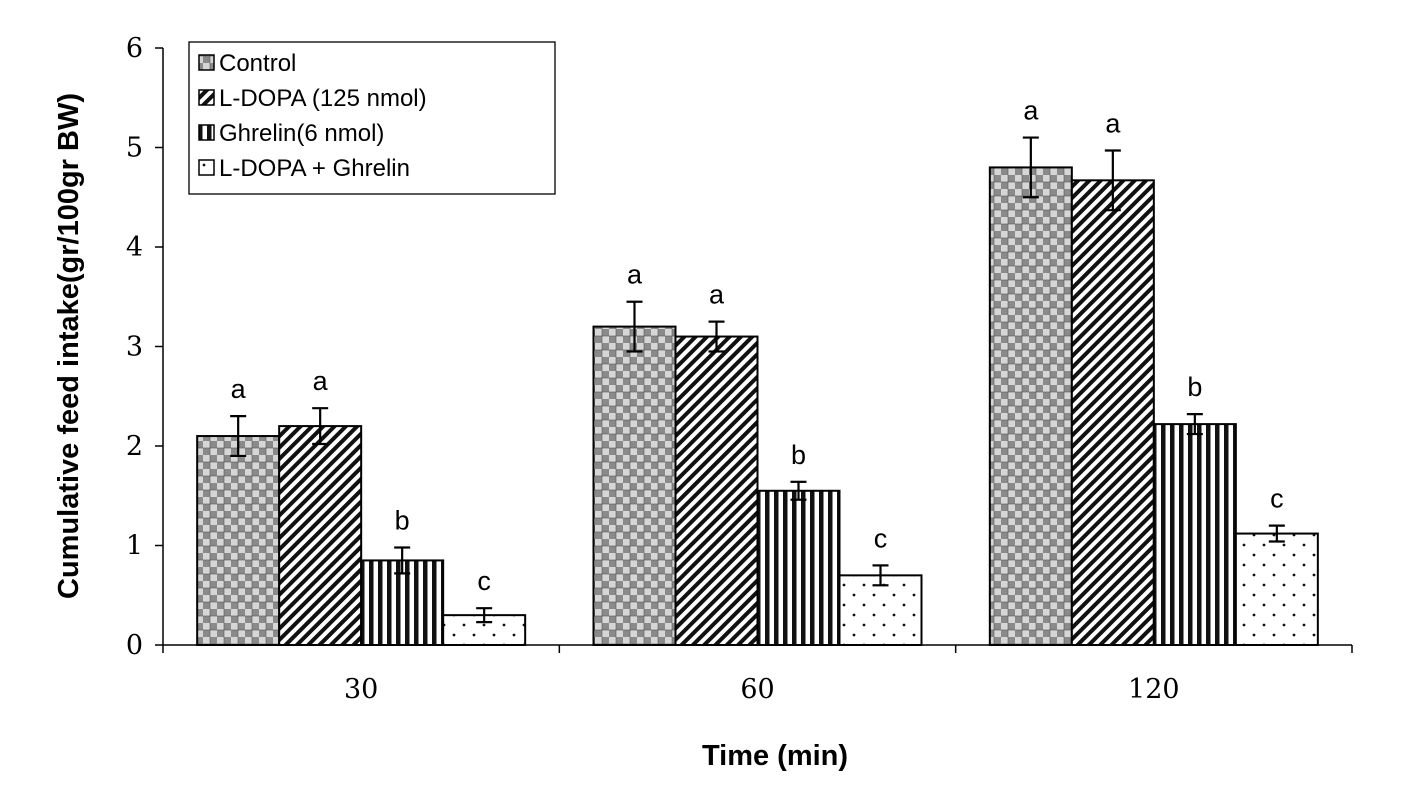  I want to click on x-tick-label: 60, so click(757, 689).